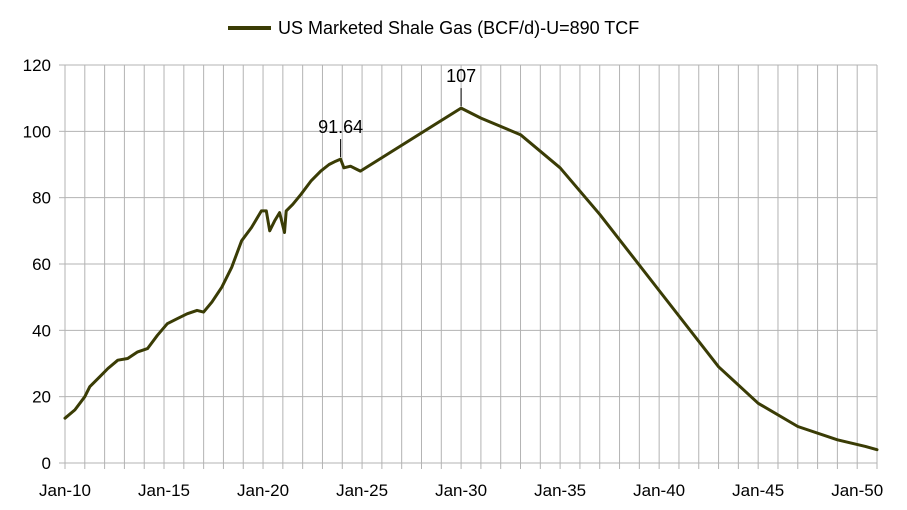 The height and width of the screenshot is (510, 907). I want to click on x-tick-label: Jan-35, so click(560, 490).